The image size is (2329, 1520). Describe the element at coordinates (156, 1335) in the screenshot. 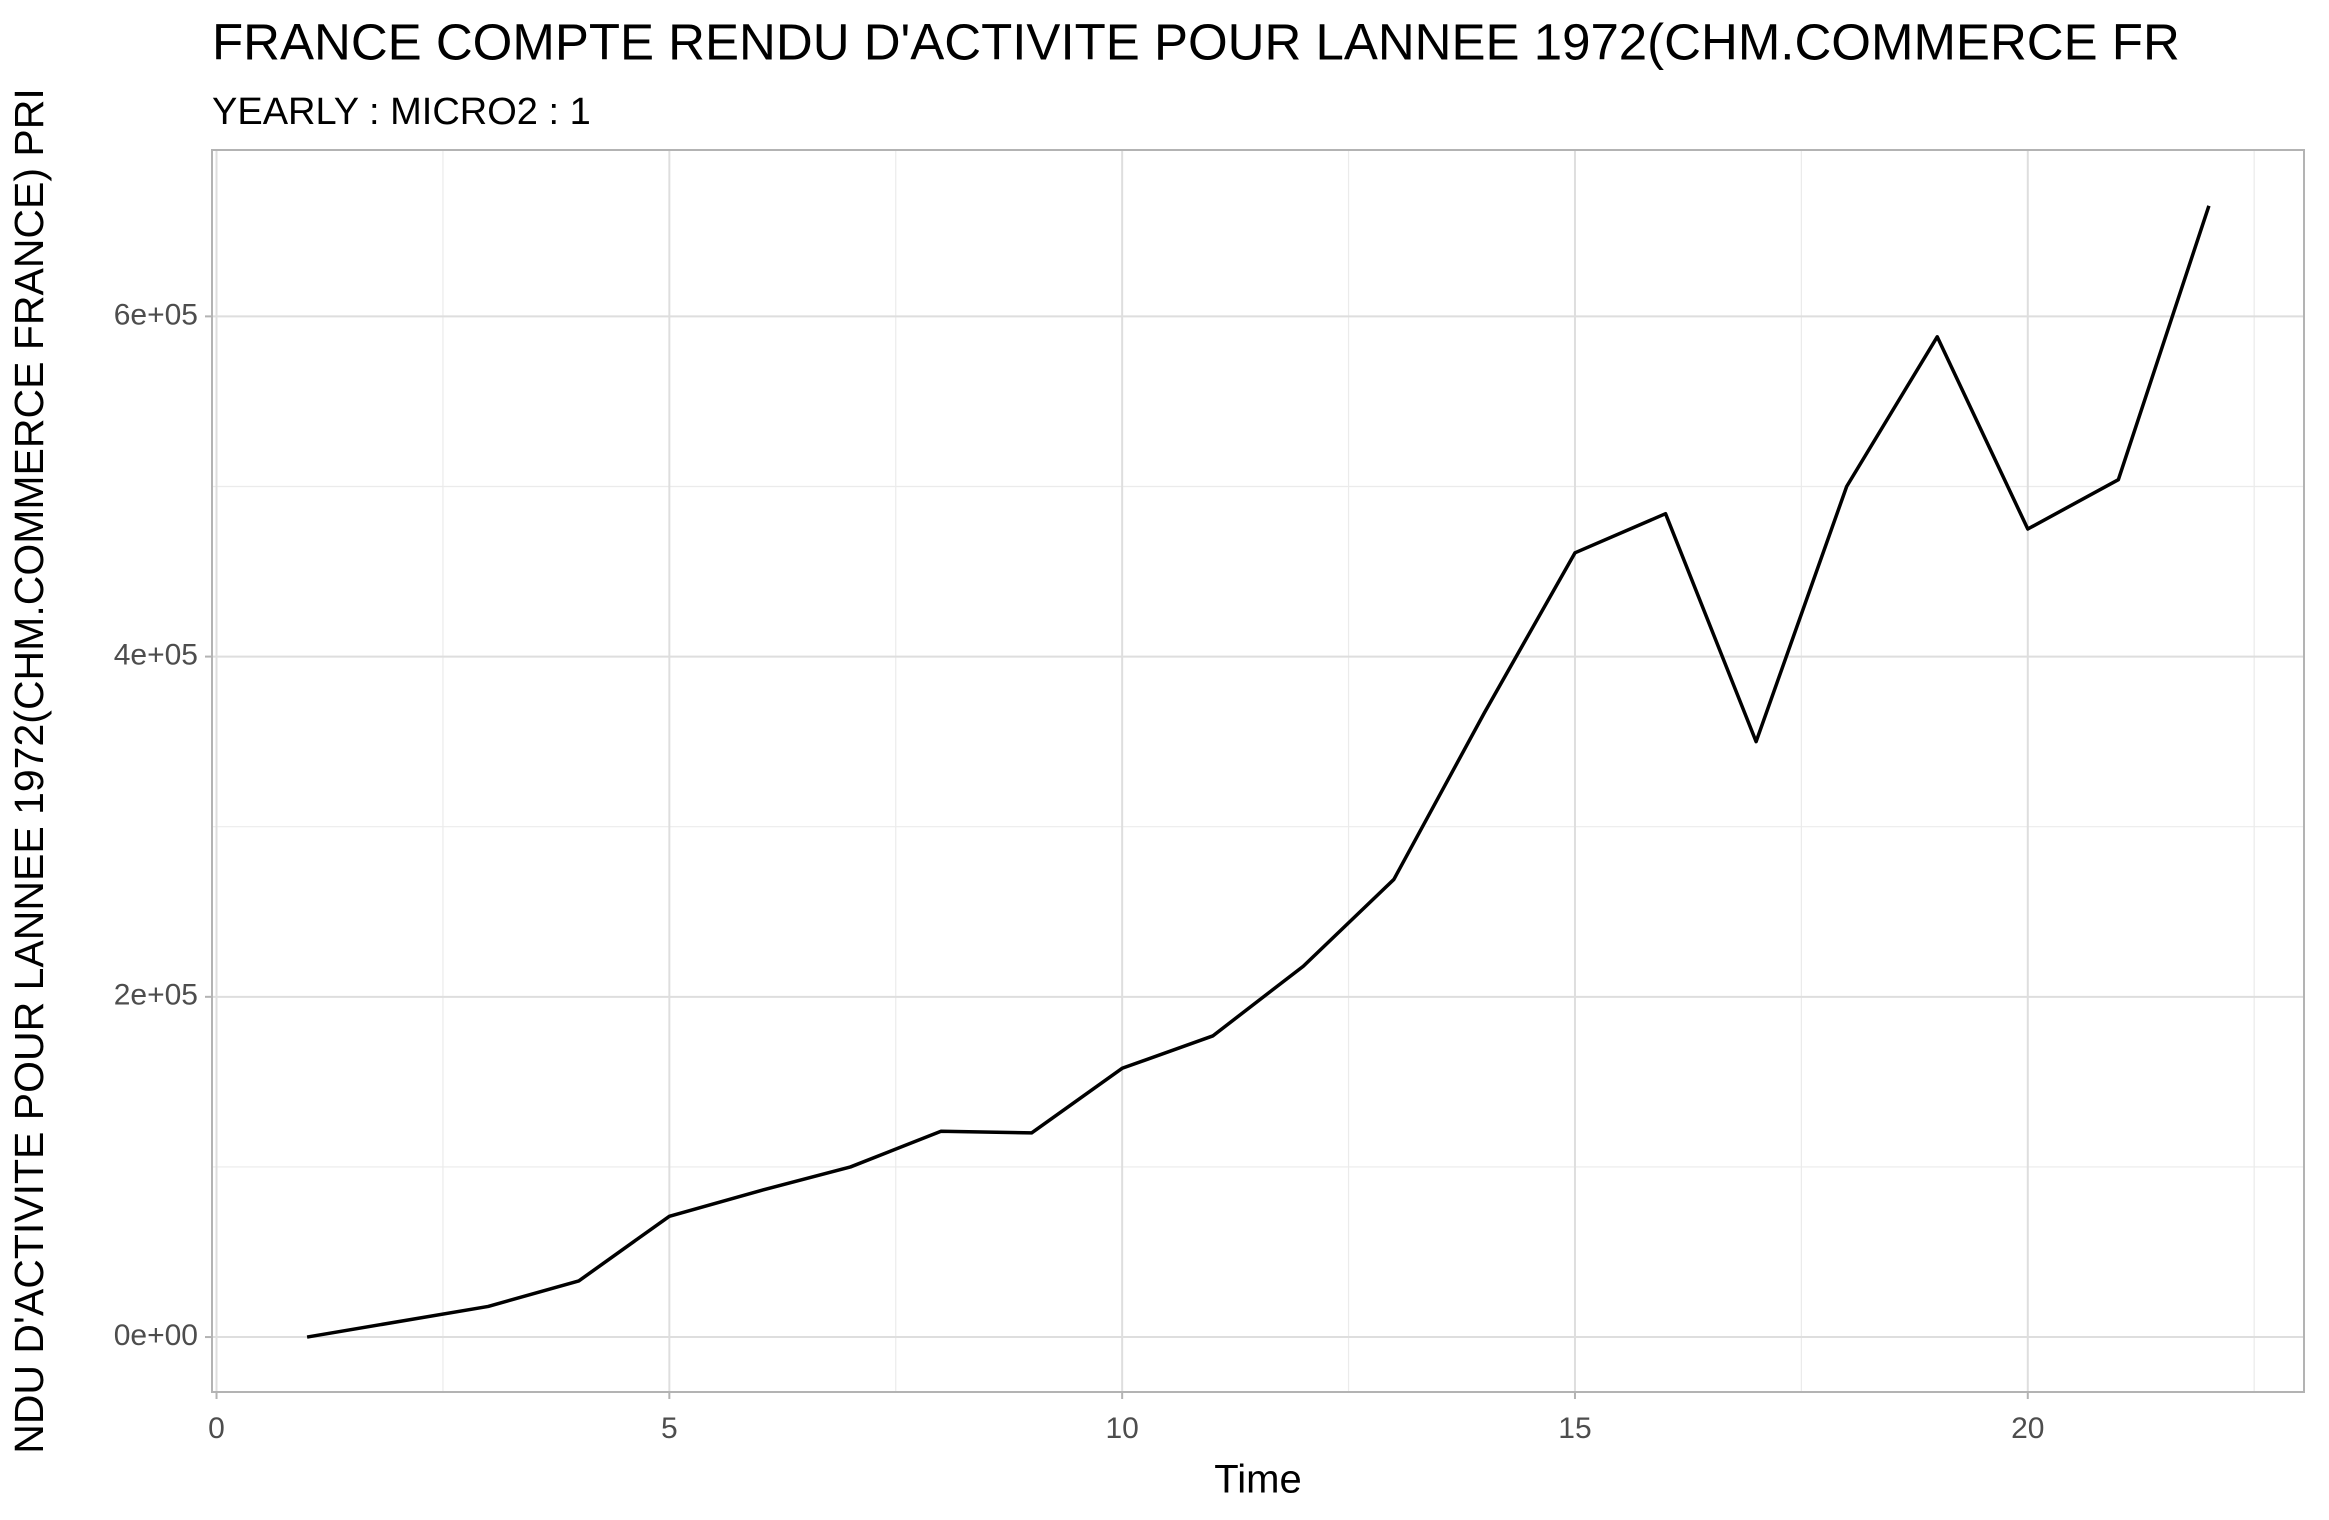

I see `y-tick-label: 0e+00` at that location.